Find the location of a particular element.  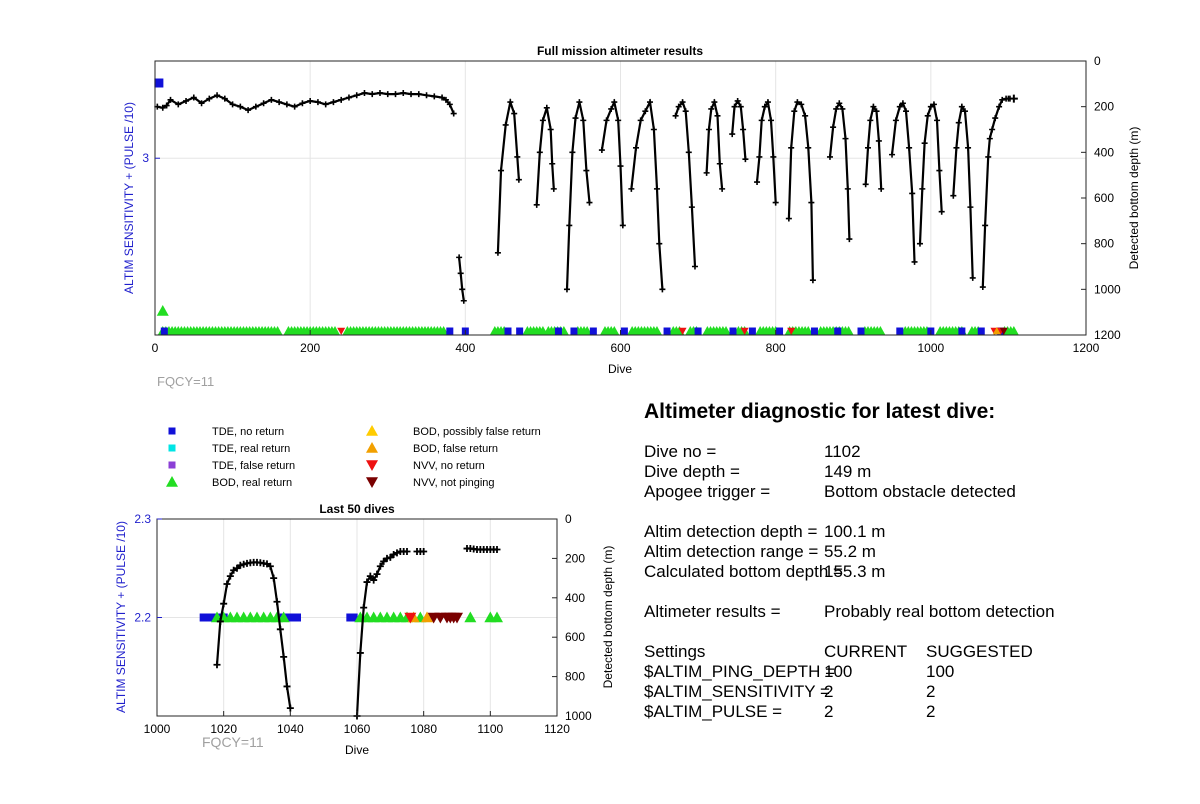

legend-label: BOD, possibly false return is located at coordinates (477, 432).